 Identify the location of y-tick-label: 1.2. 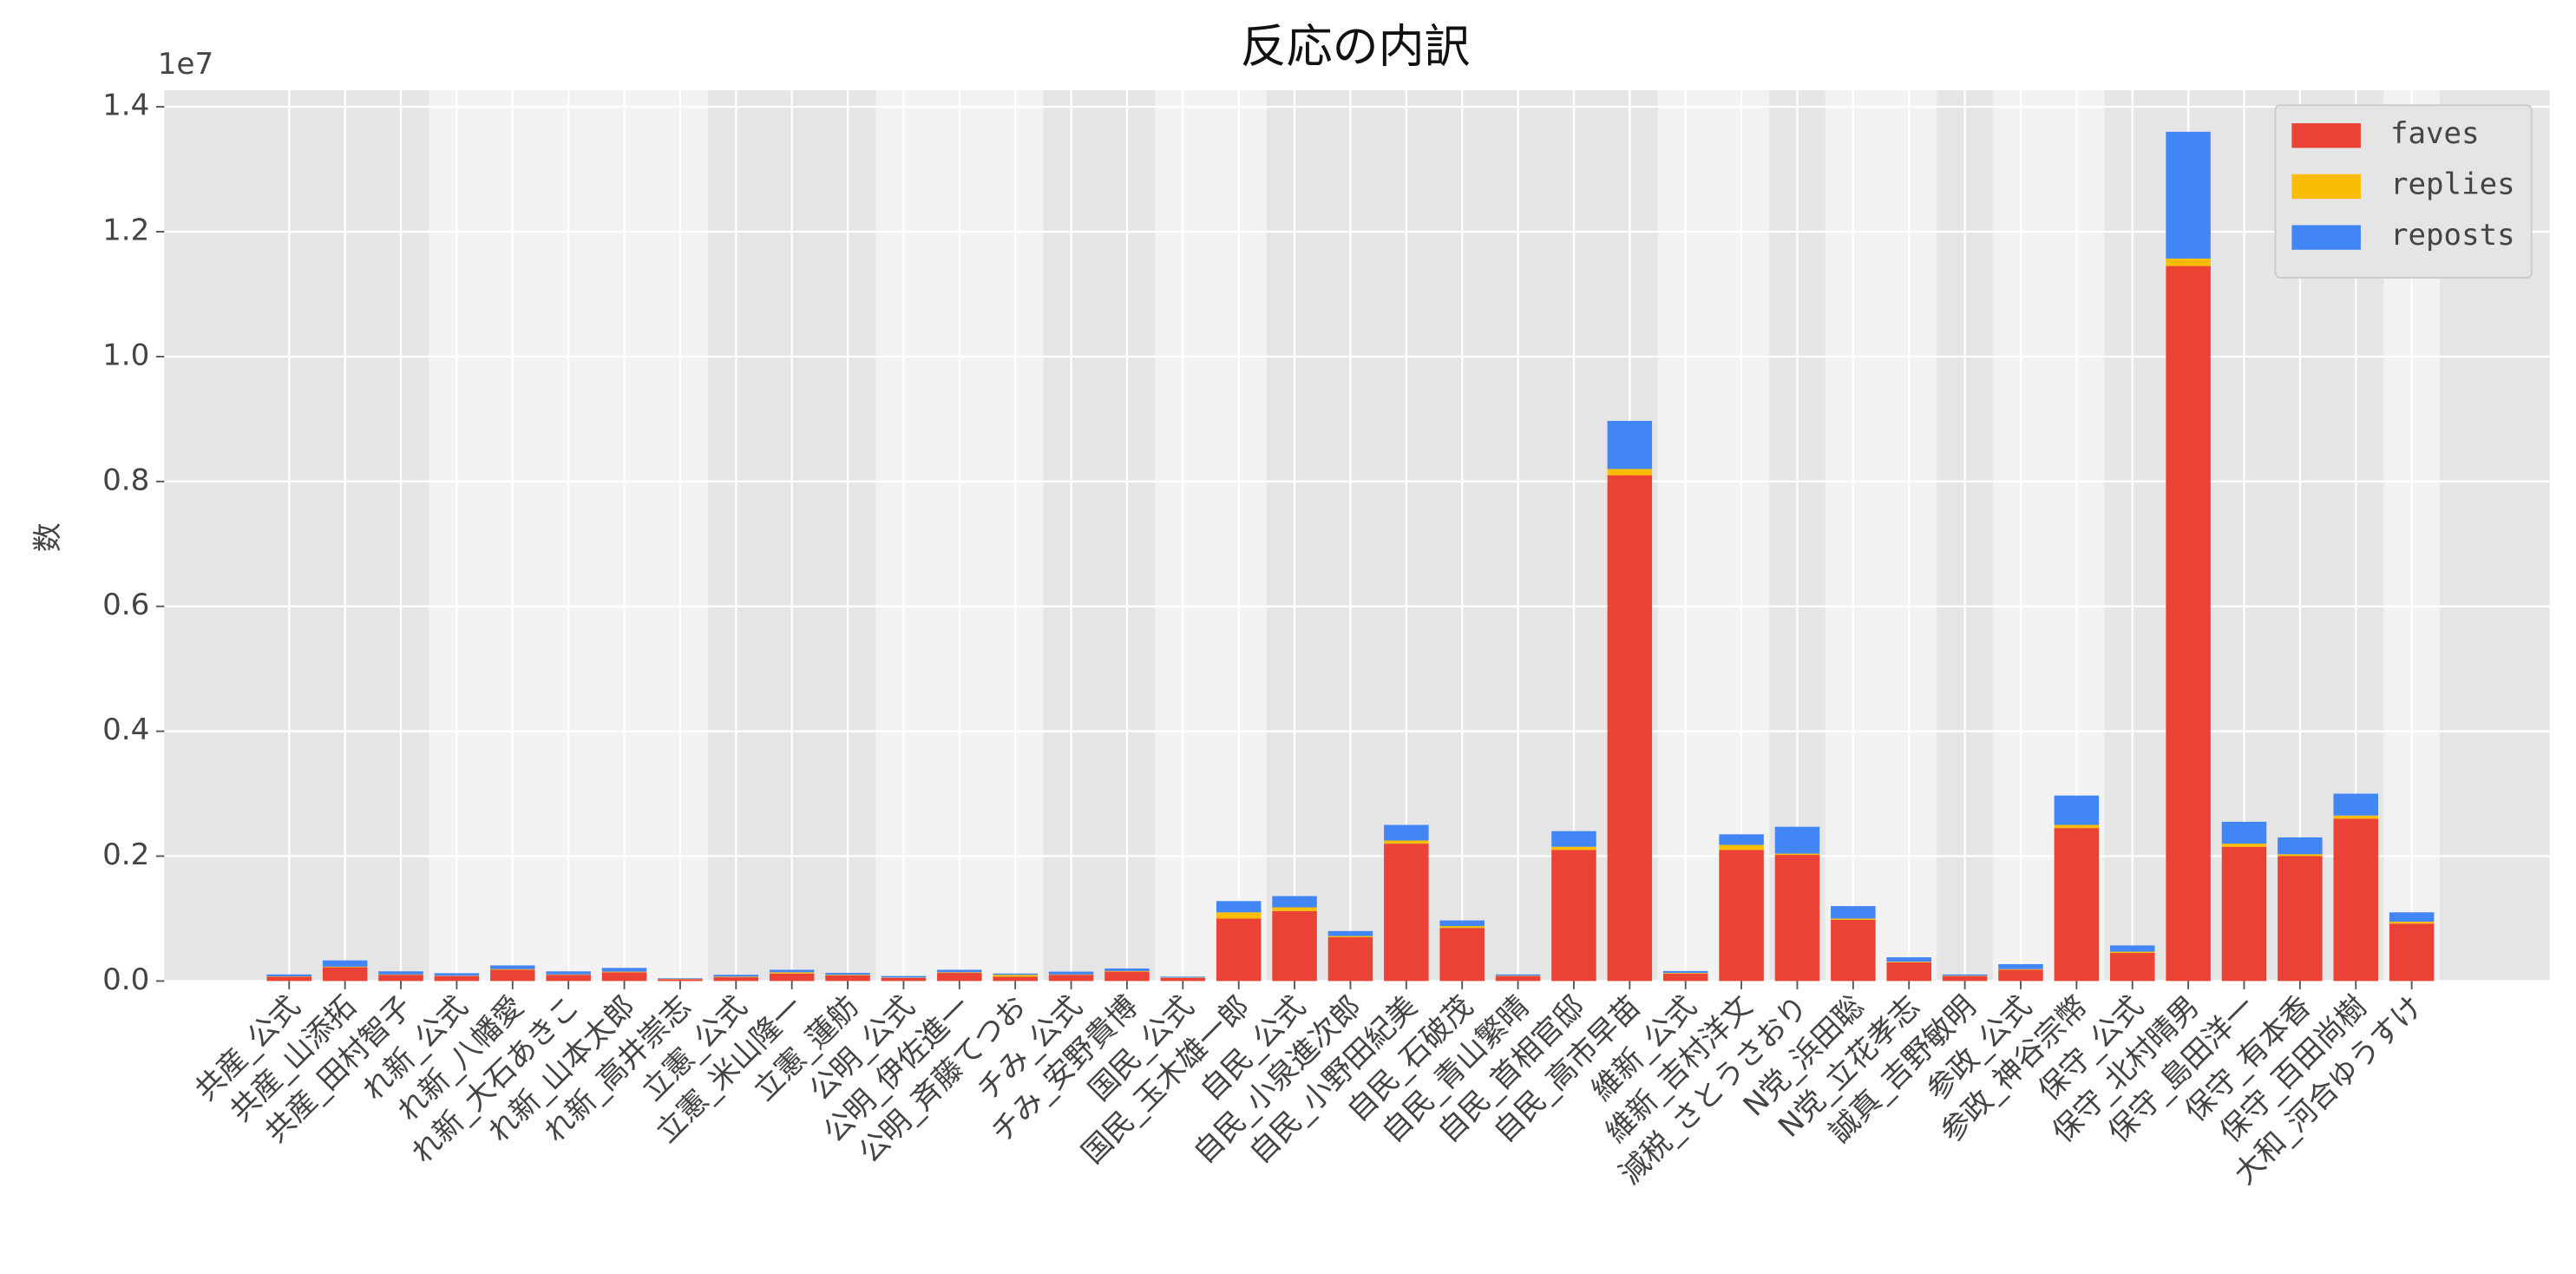
(125, 230).